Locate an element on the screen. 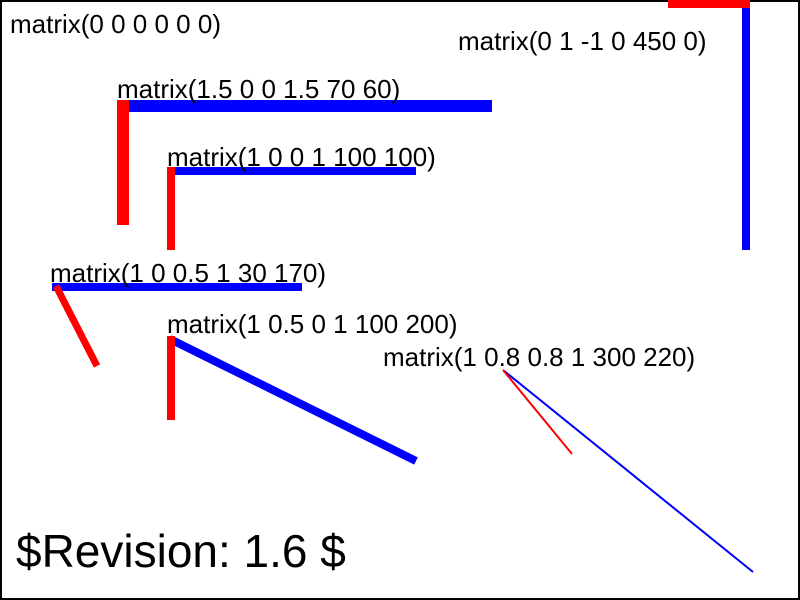 The image size is (800, 600). transform-group-scale: matrix(1.5 0 0 1.5 70 60) is located at coordinates (304, 149).